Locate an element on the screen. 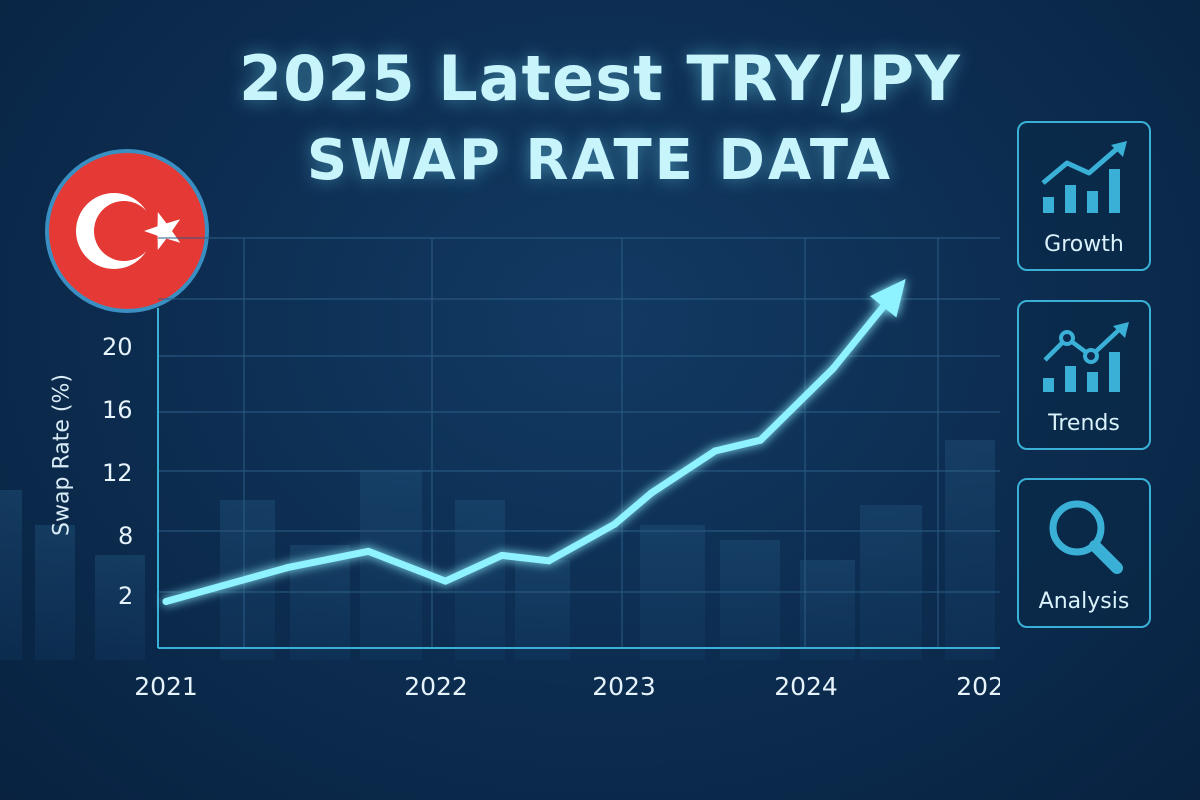 This screenshot has height=800, width=1200. growth-card: Growth is located at coordinates (1084, 196).